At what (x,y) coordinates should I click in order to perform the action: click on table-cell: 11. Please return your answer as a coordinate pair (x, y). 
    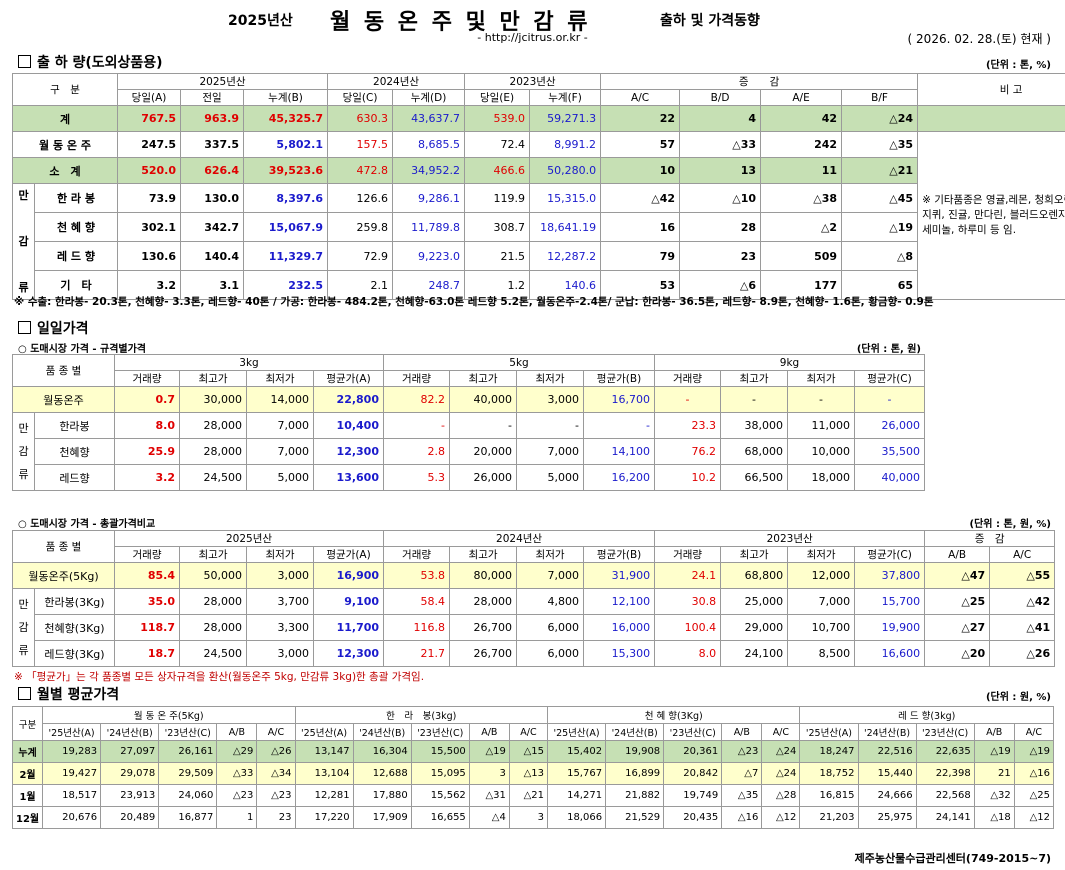
    Looking at the image, I should click on (801, 170).